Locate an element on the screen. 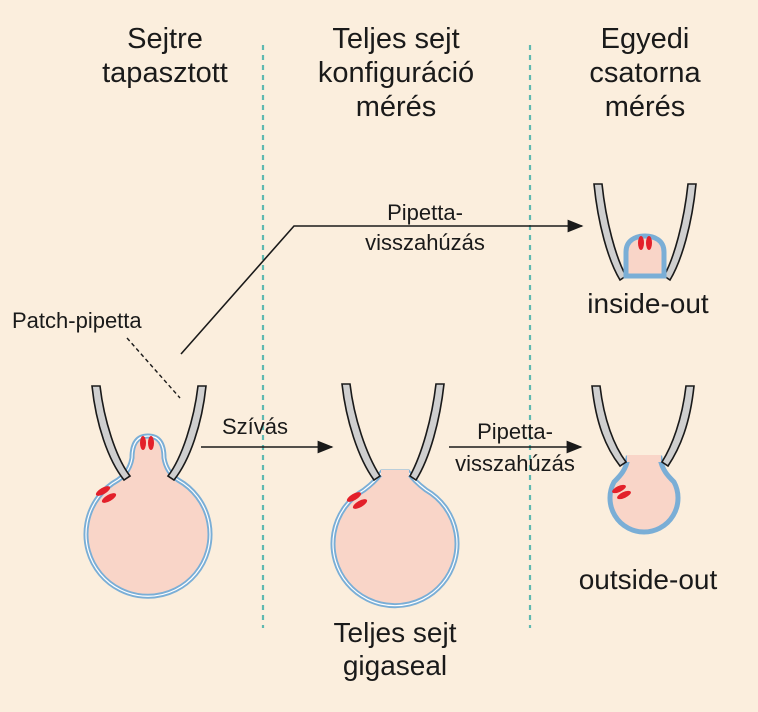 This screenshot has width=758, height=712. whole-cell-gigaseal-label: Teljes sejt gigaseal is located at coordinates (395, 649).